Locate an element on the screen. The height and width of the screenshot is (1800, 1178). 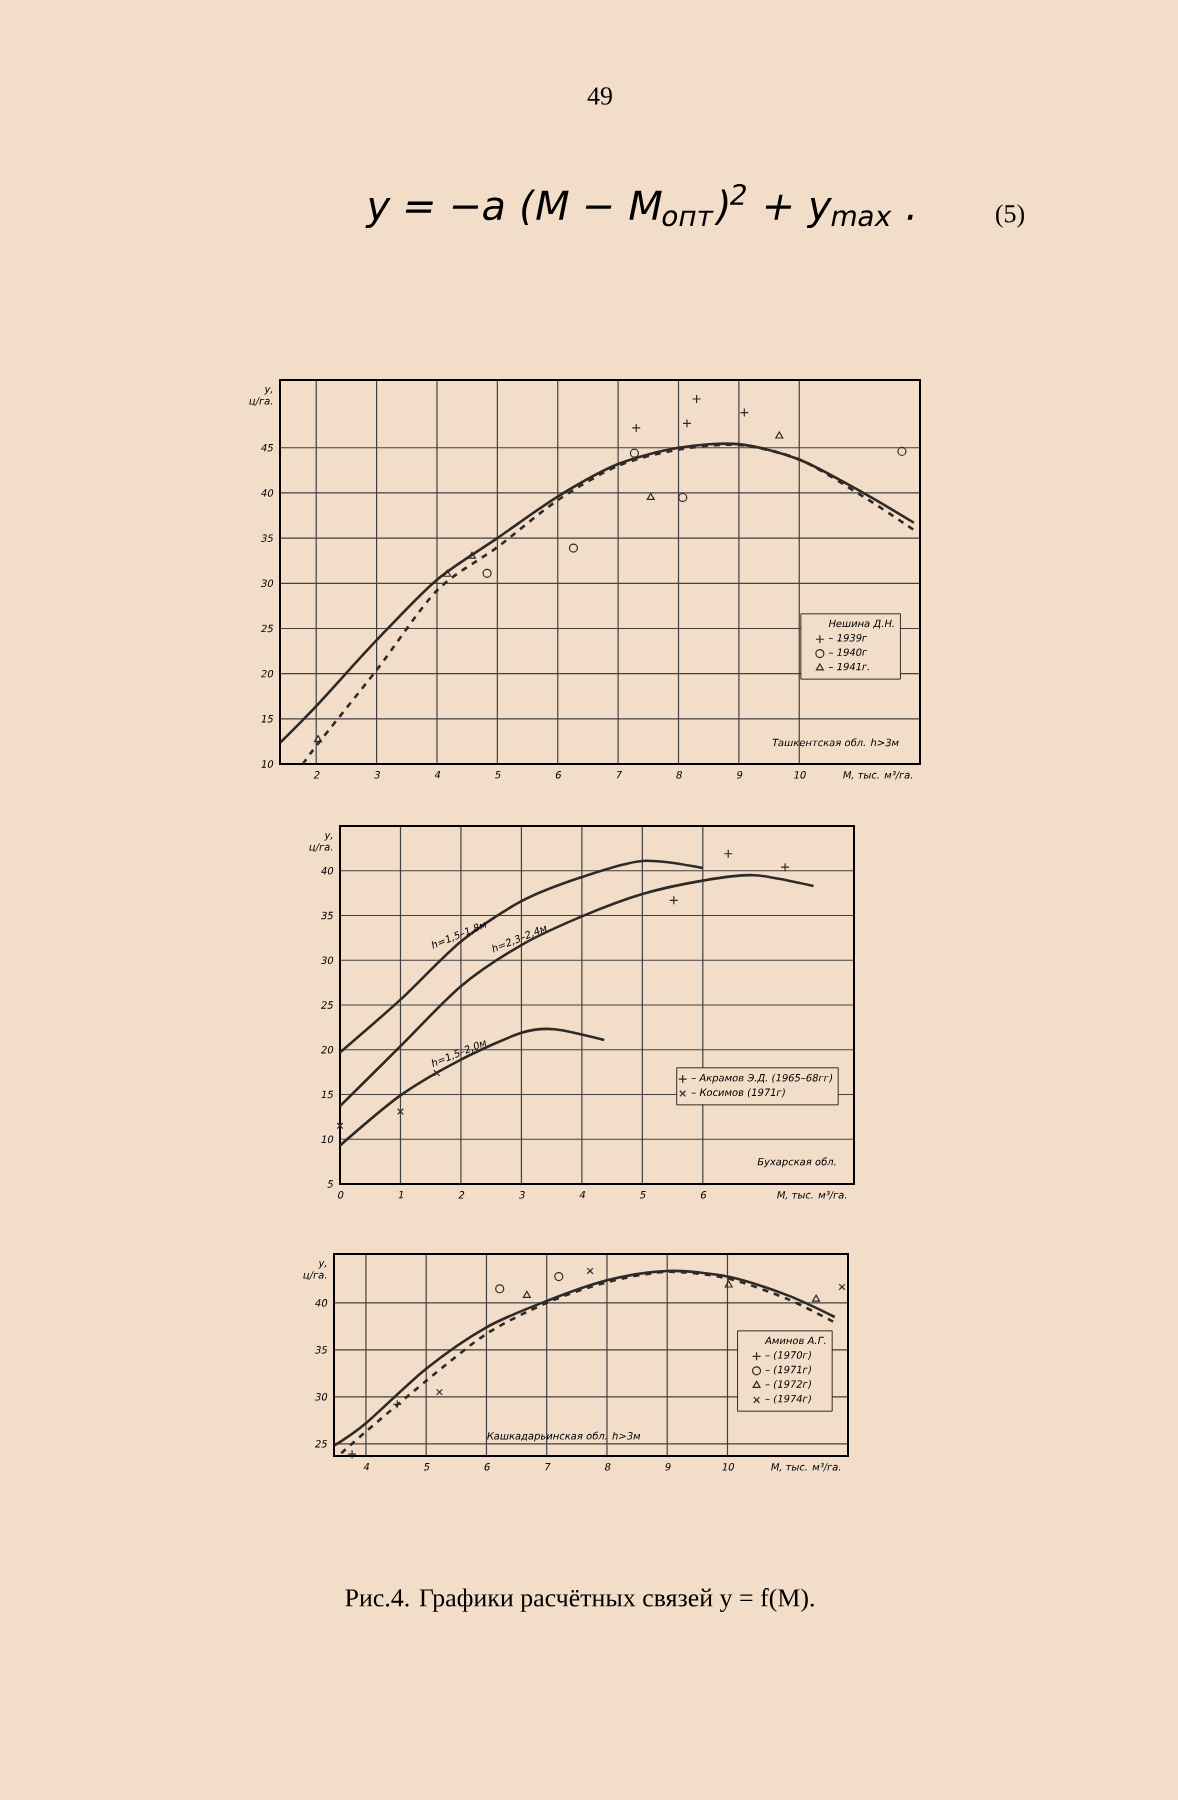
text: 49 is located at coordinates (599, 96).